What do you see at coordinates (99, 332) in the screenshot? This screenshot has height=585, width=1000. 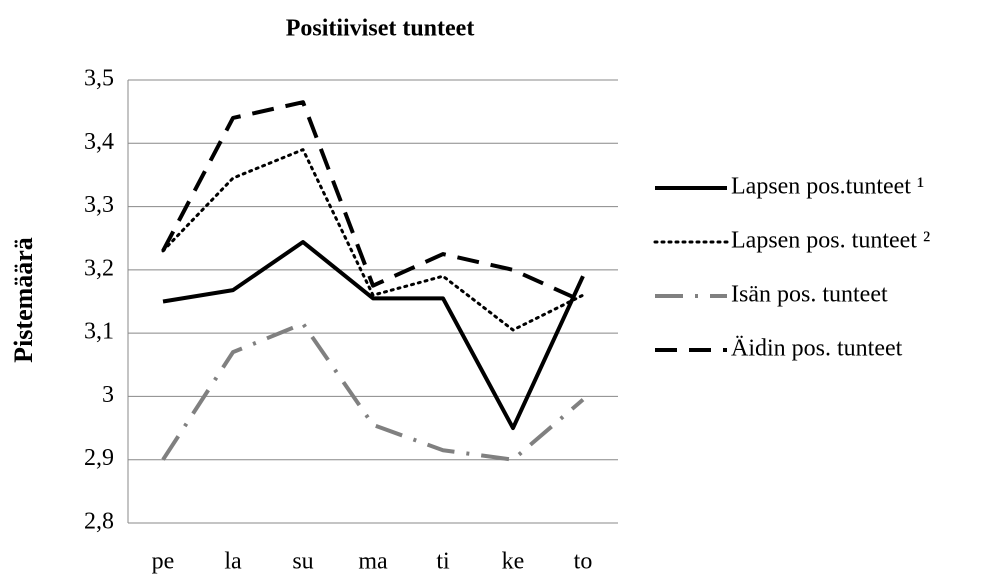 I see `y-tick-label: 3,1` at bounding box center [99, 332].